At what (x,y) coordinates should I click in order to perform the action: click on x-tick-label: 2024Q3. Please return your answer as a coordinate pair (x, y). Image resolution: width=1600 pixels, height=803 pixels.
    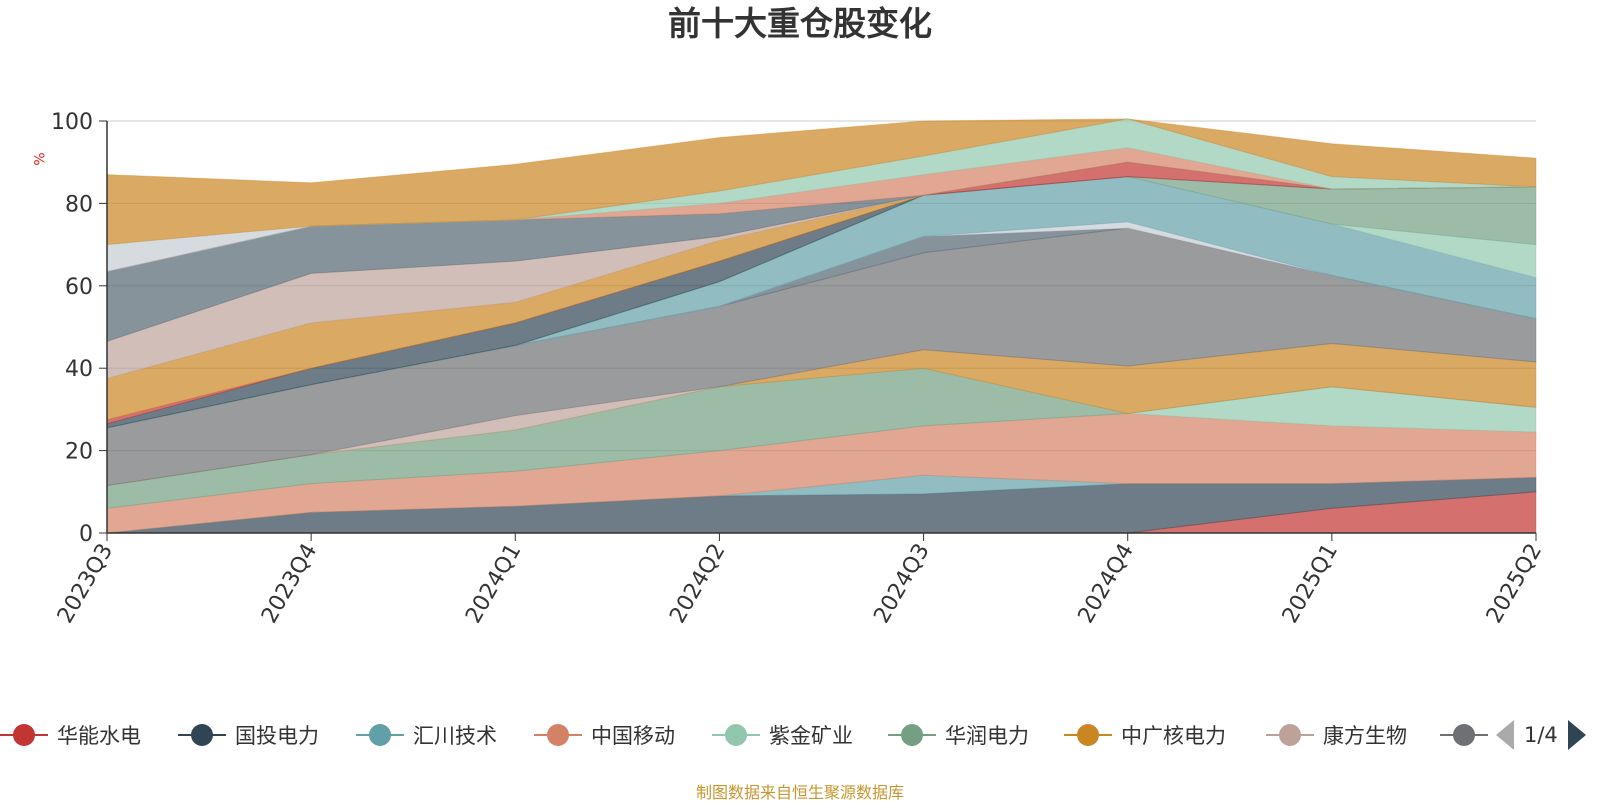
    Looking at the image, I should click on (901, 584).